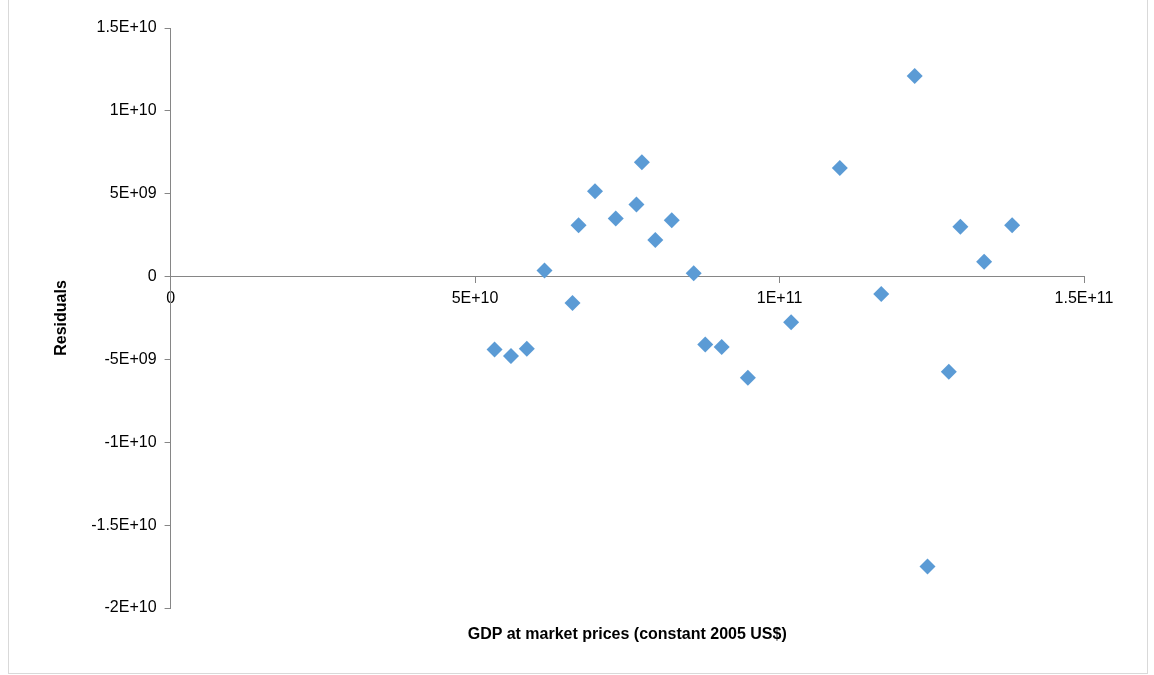 This screenshot has height=675, width=1154. I want to click on y-tick-label: -5E+09, so click(130, 358).